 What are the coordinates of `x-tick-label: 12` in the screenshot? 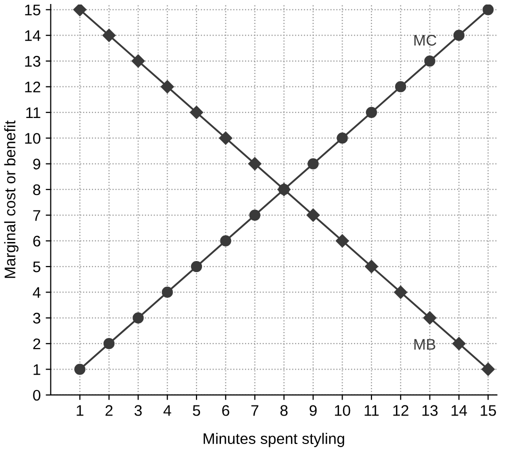 It's located at (400, 410).